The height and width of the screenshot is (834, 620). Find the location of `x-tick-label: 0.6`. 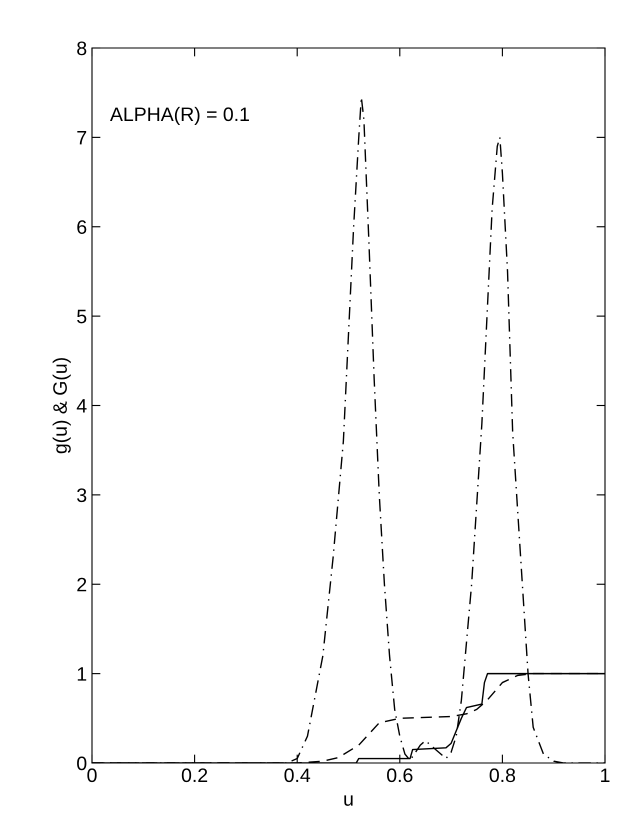

x-tick-label: 0.6 is located at coordinates (399, 775).